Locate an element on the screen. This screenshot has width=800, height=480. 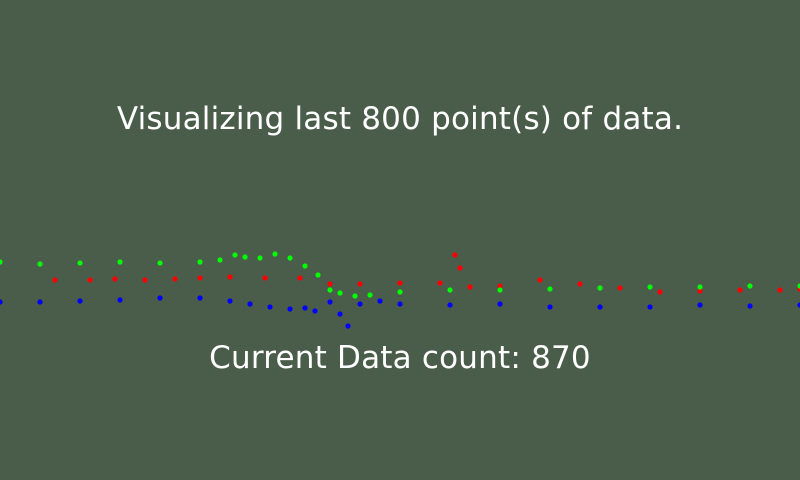
caption-suffix: point(s) of data. is located at coordinates (552, 119).